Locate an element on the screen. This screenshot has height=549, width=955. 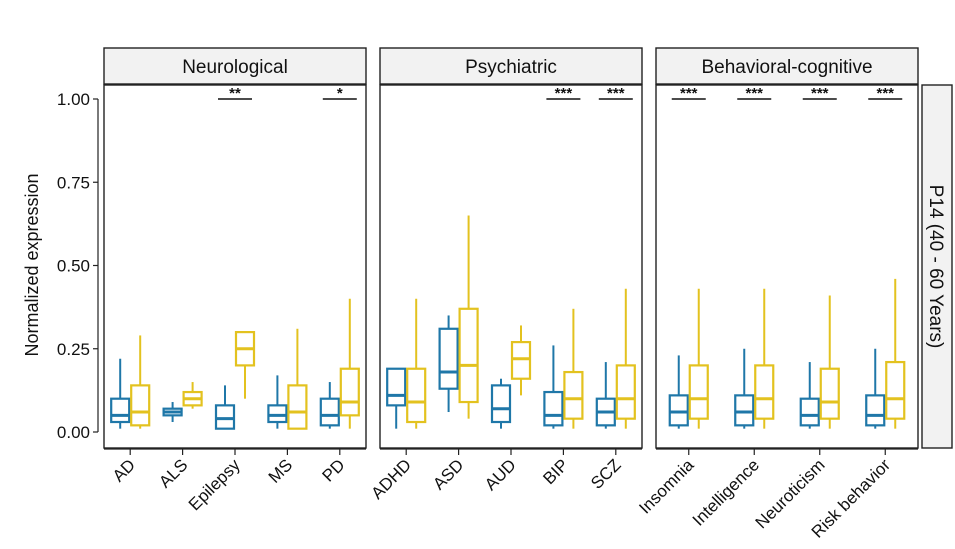
y-tick-label: 0.75 is located at coordinates (73, 182).